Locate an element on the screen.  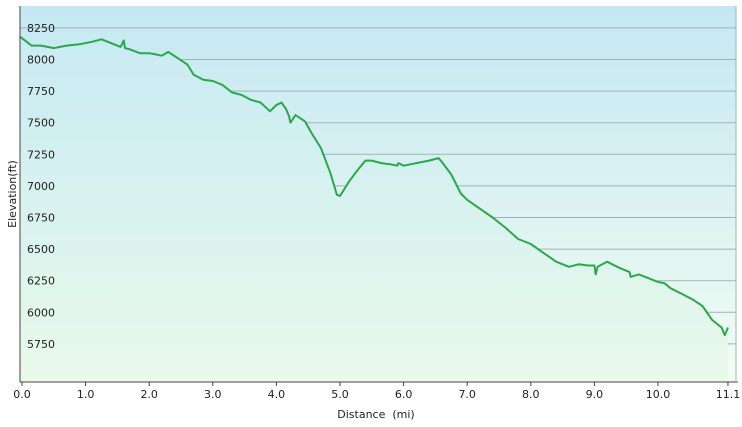
x-tick-label: 2.0 is located at coordinates (149, 394).